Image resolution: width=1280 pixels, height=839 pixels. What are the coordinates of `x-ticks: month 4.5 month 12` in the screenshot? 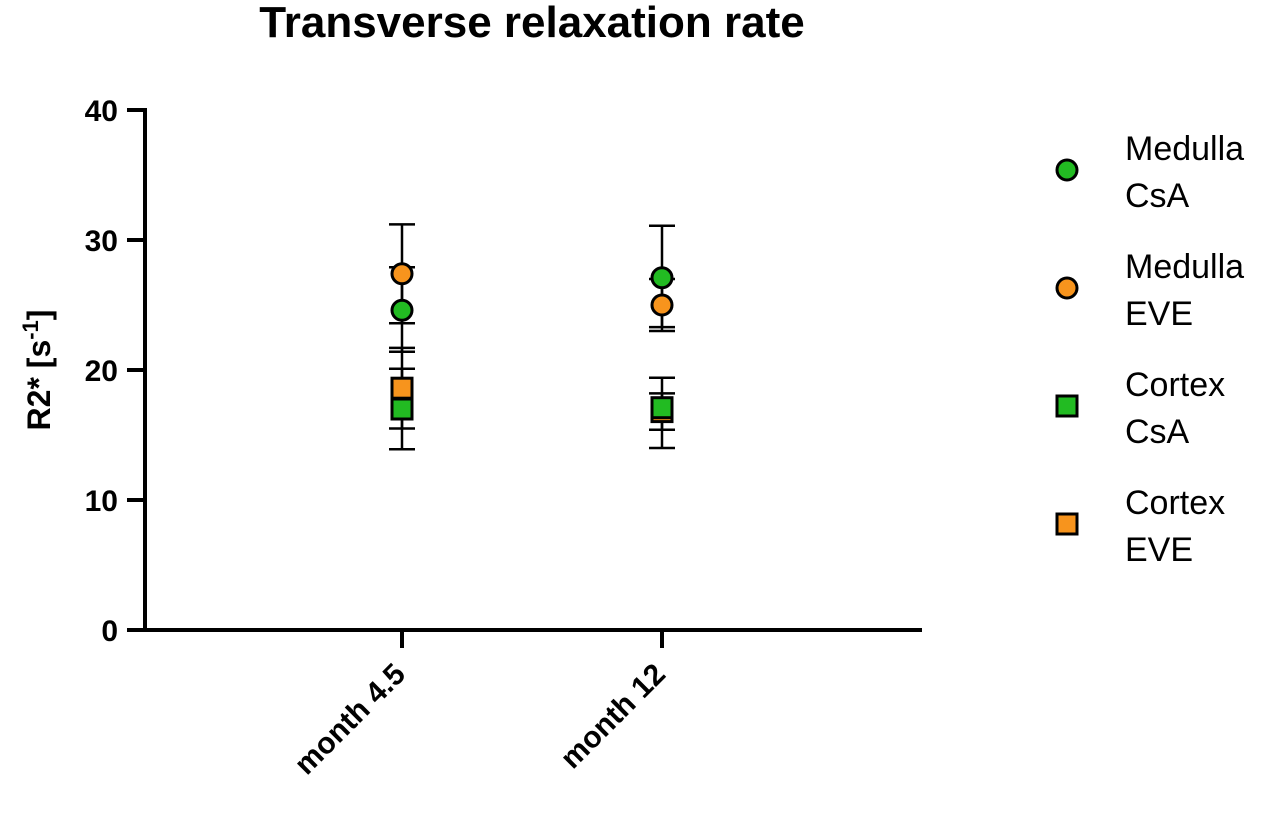 It's located at (480, 705).